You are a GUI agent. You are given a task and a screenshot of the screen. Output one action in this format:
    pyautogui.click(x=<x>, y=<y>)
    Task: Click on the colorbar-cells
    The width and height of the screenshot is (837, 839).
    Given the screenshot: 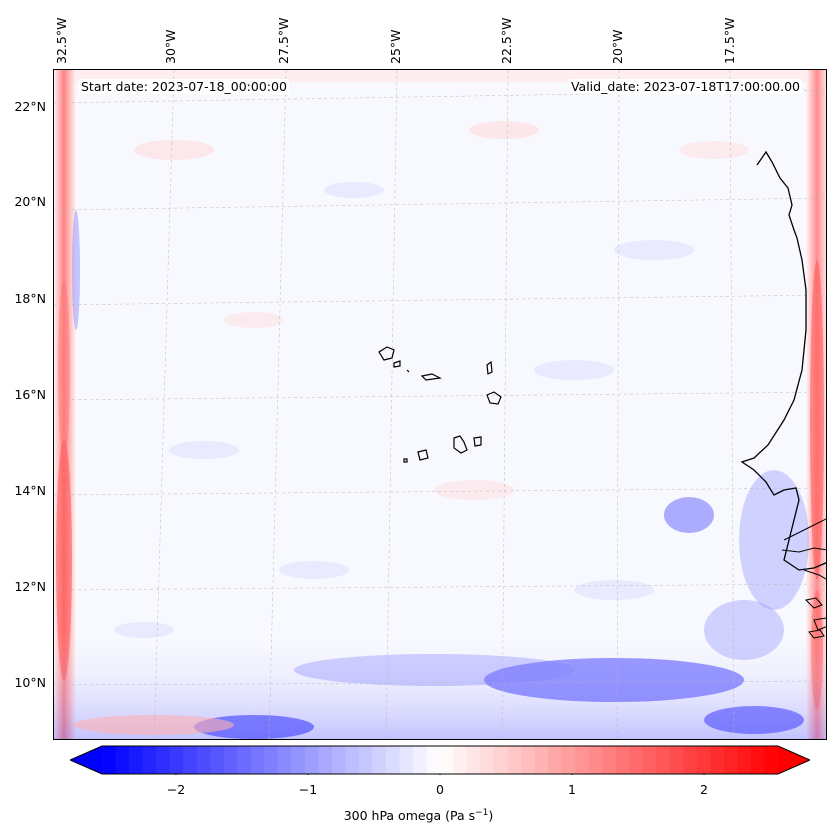 What is the action you would take?
    pyautogui.click(x=440, y=760)
    